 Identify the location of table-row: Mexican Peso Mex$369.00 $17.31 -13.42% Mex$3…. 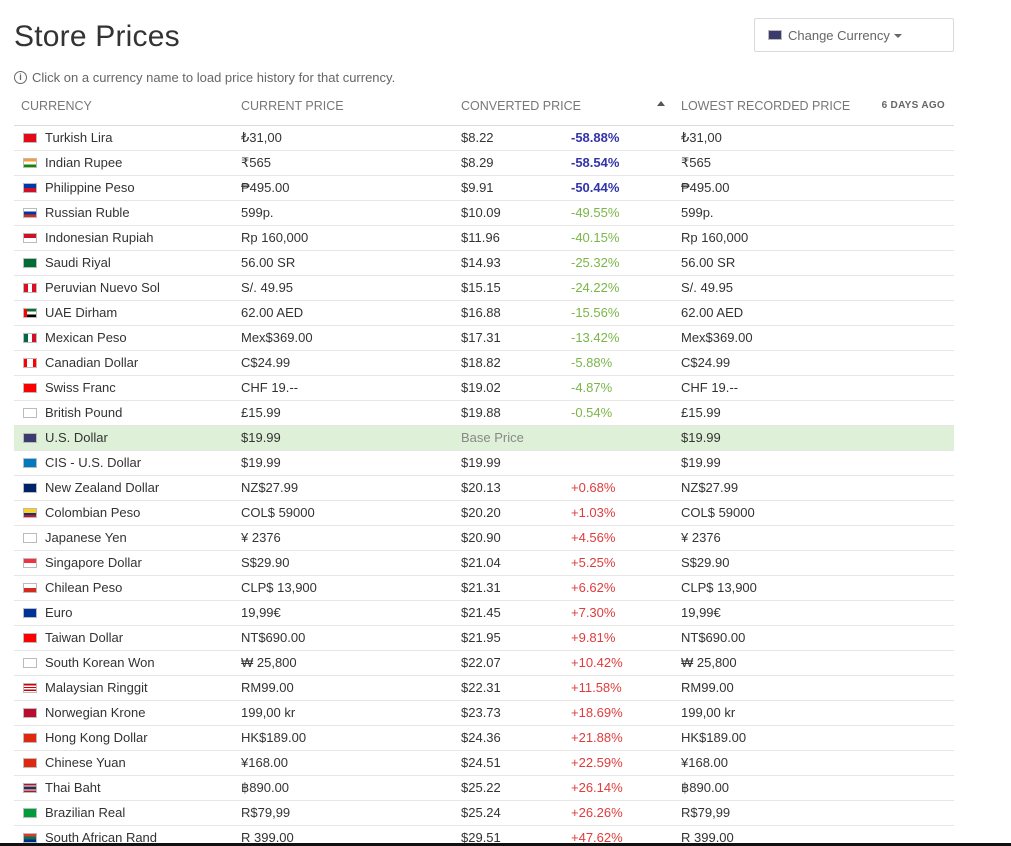
(484, 338).